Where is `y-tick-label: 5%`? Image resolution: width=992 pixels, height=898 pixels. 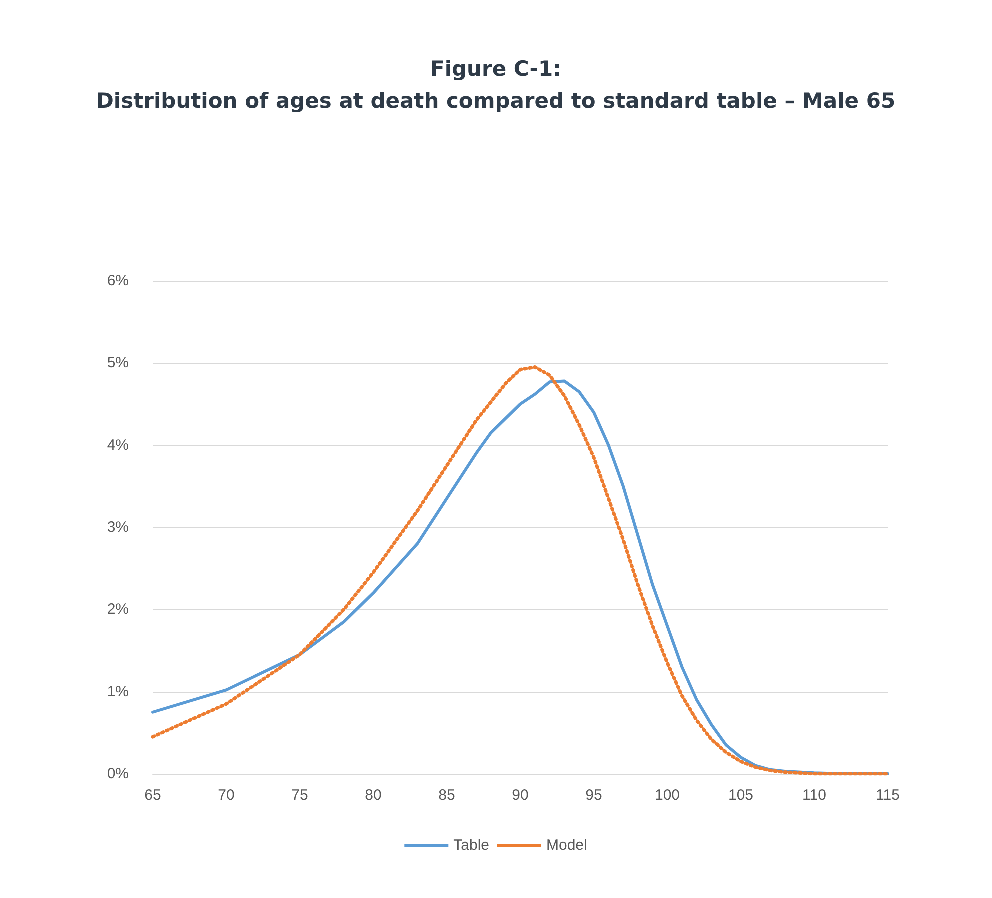
y-tick-label: 5% is located at coordinates (118, 363).